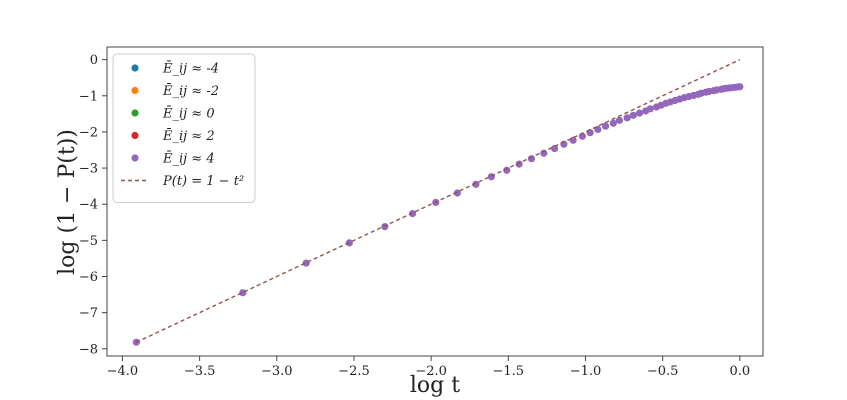  Describe the element at coordinates (188, 159) in the screenshot. I see `legend-label: Ē_ij ≈ 4` at that location.